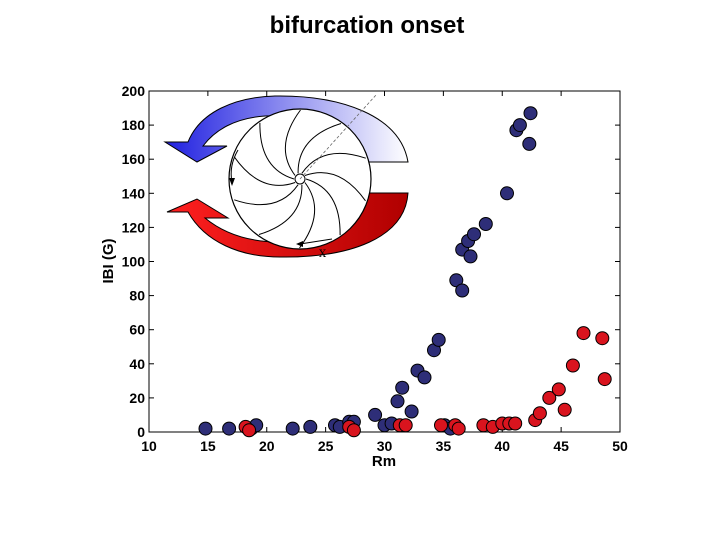  Describe the element at coordinates (137, 330) in the screenshot. I see `y-tick-label: 60` at that location.